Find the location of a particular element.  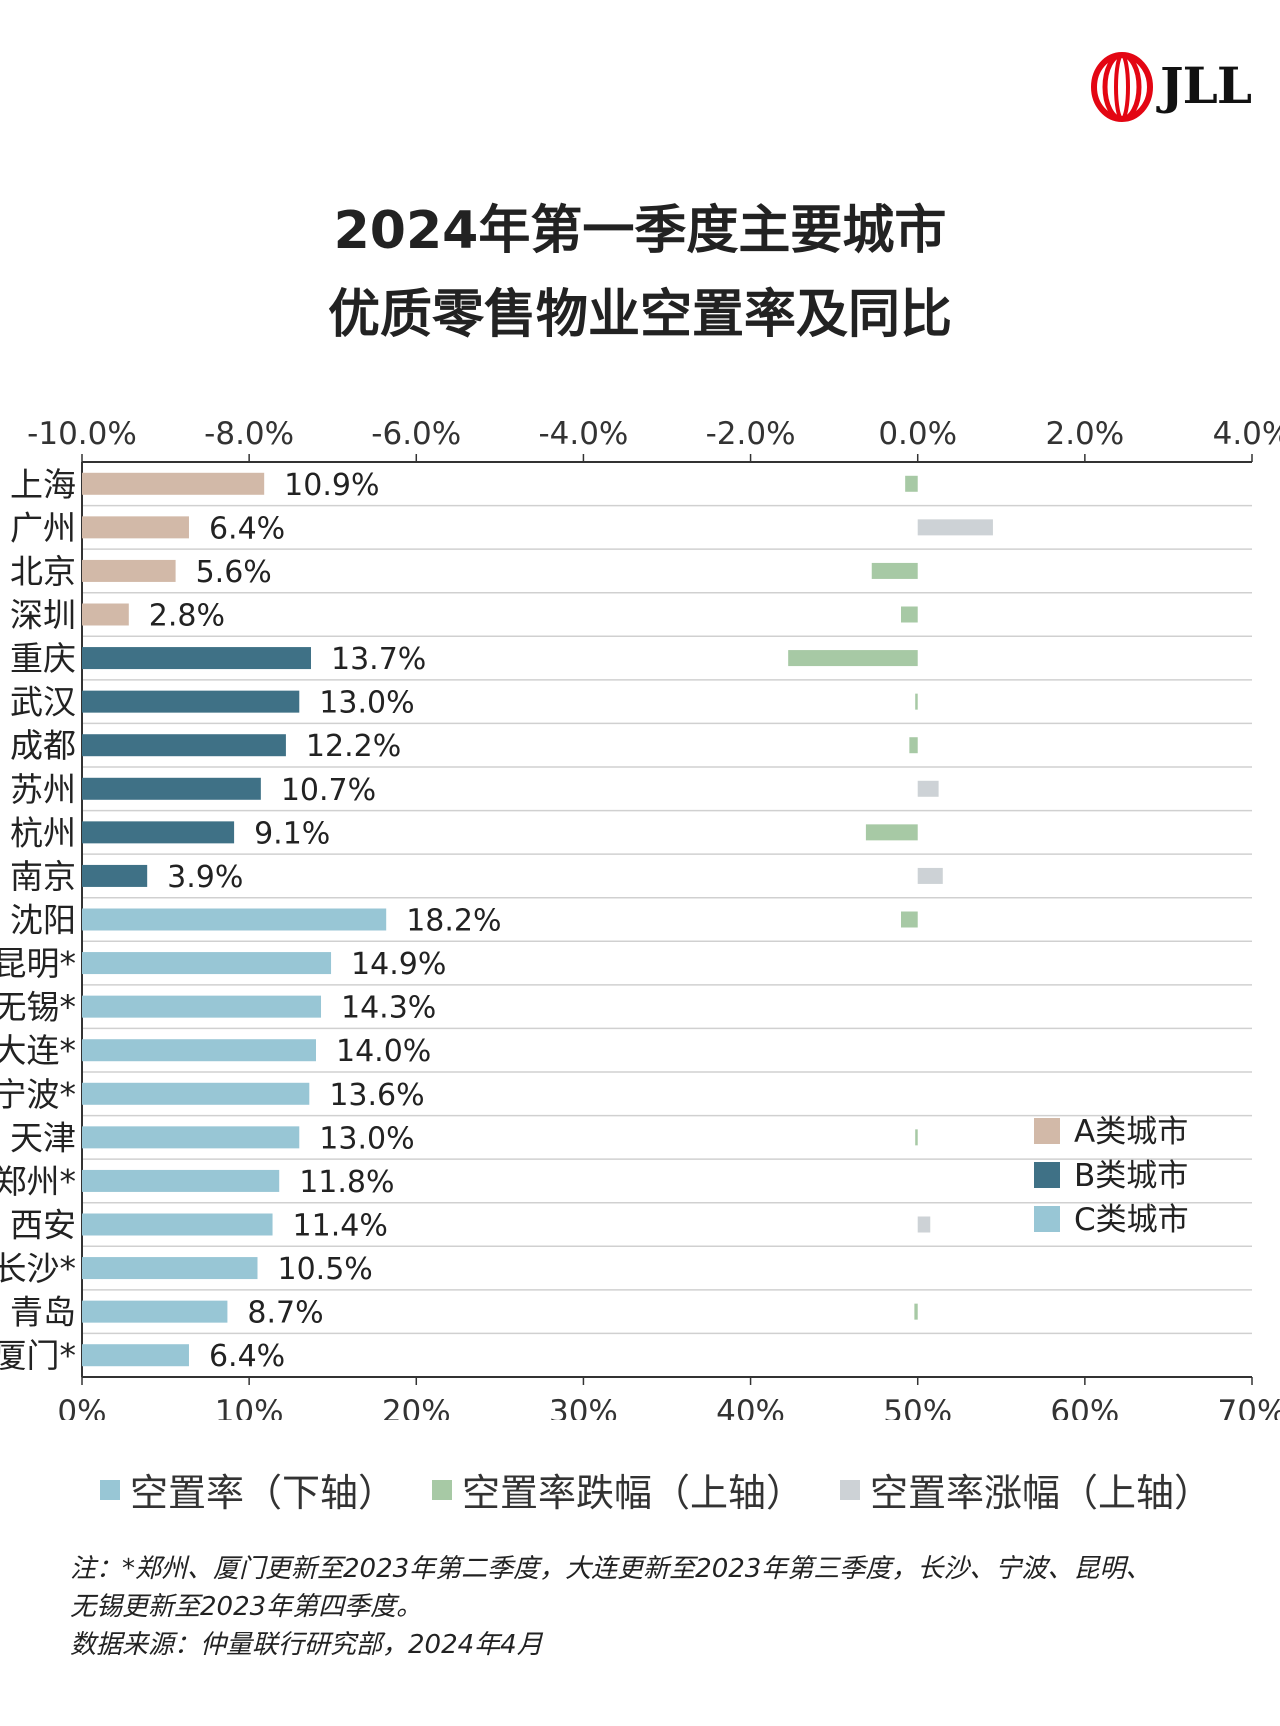

top-tick-label: -2.0% is located at coordinates (751, 434).